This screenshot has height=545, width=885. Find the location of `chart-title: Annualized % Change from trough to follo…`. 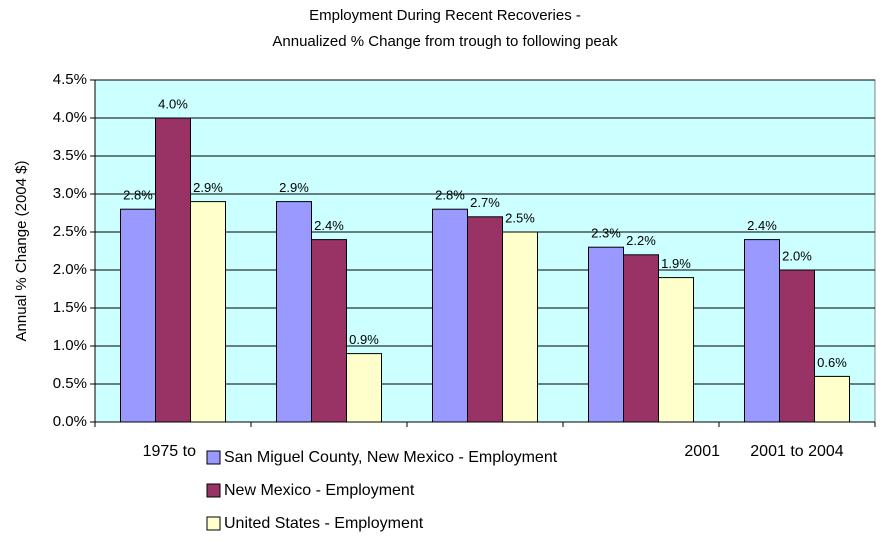

chart-title: Annualized % Change from trough to follo… is located at coordinates (445, 41).